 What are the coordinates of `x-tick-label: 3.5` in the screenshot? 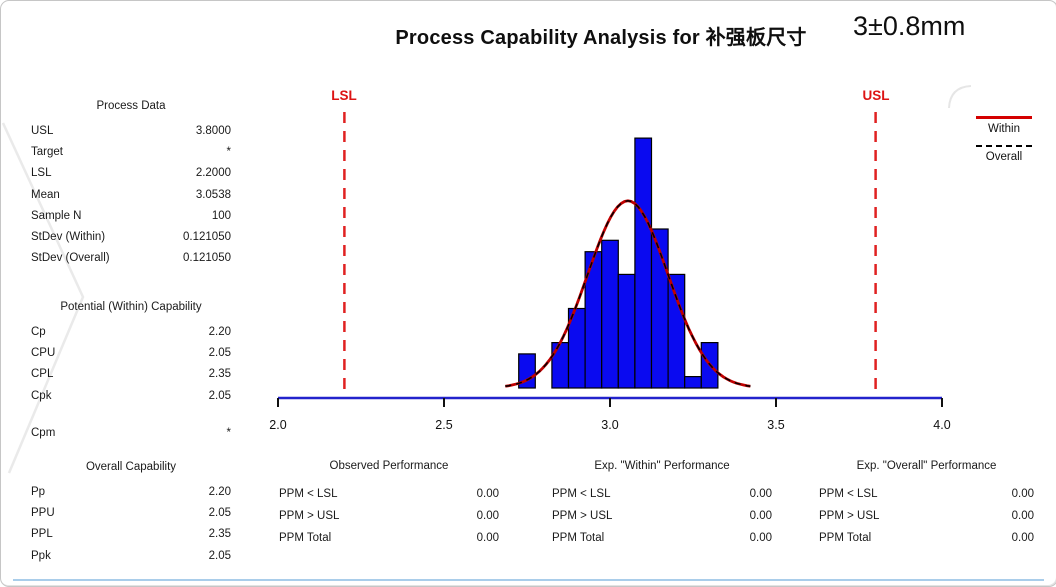 It's located at (775, 425).